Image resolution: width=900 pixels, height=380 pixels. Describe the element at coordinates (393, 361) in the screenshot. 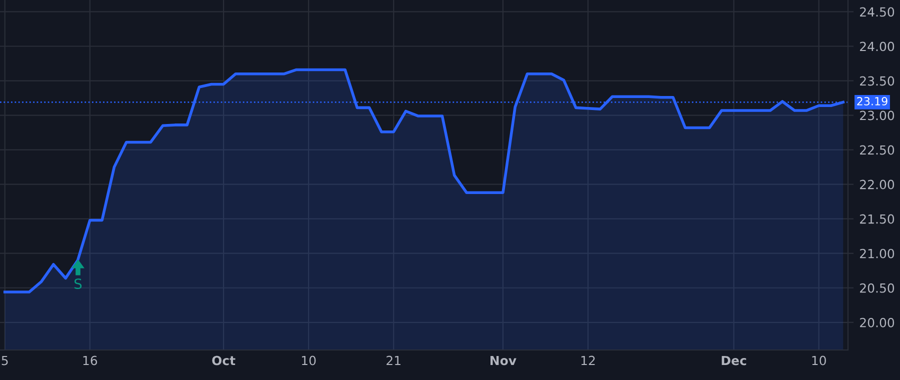

I see `x-tick-label: 21` at that location.